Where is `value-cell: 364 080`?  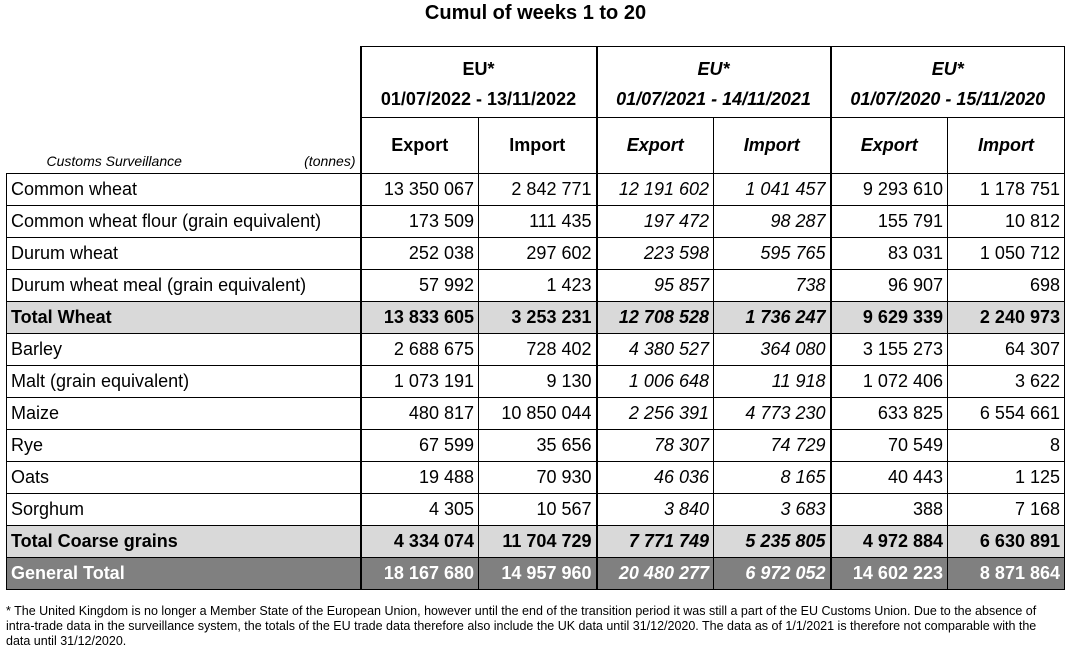 value-cell: 364 080 is located at coordinates (772, 349).